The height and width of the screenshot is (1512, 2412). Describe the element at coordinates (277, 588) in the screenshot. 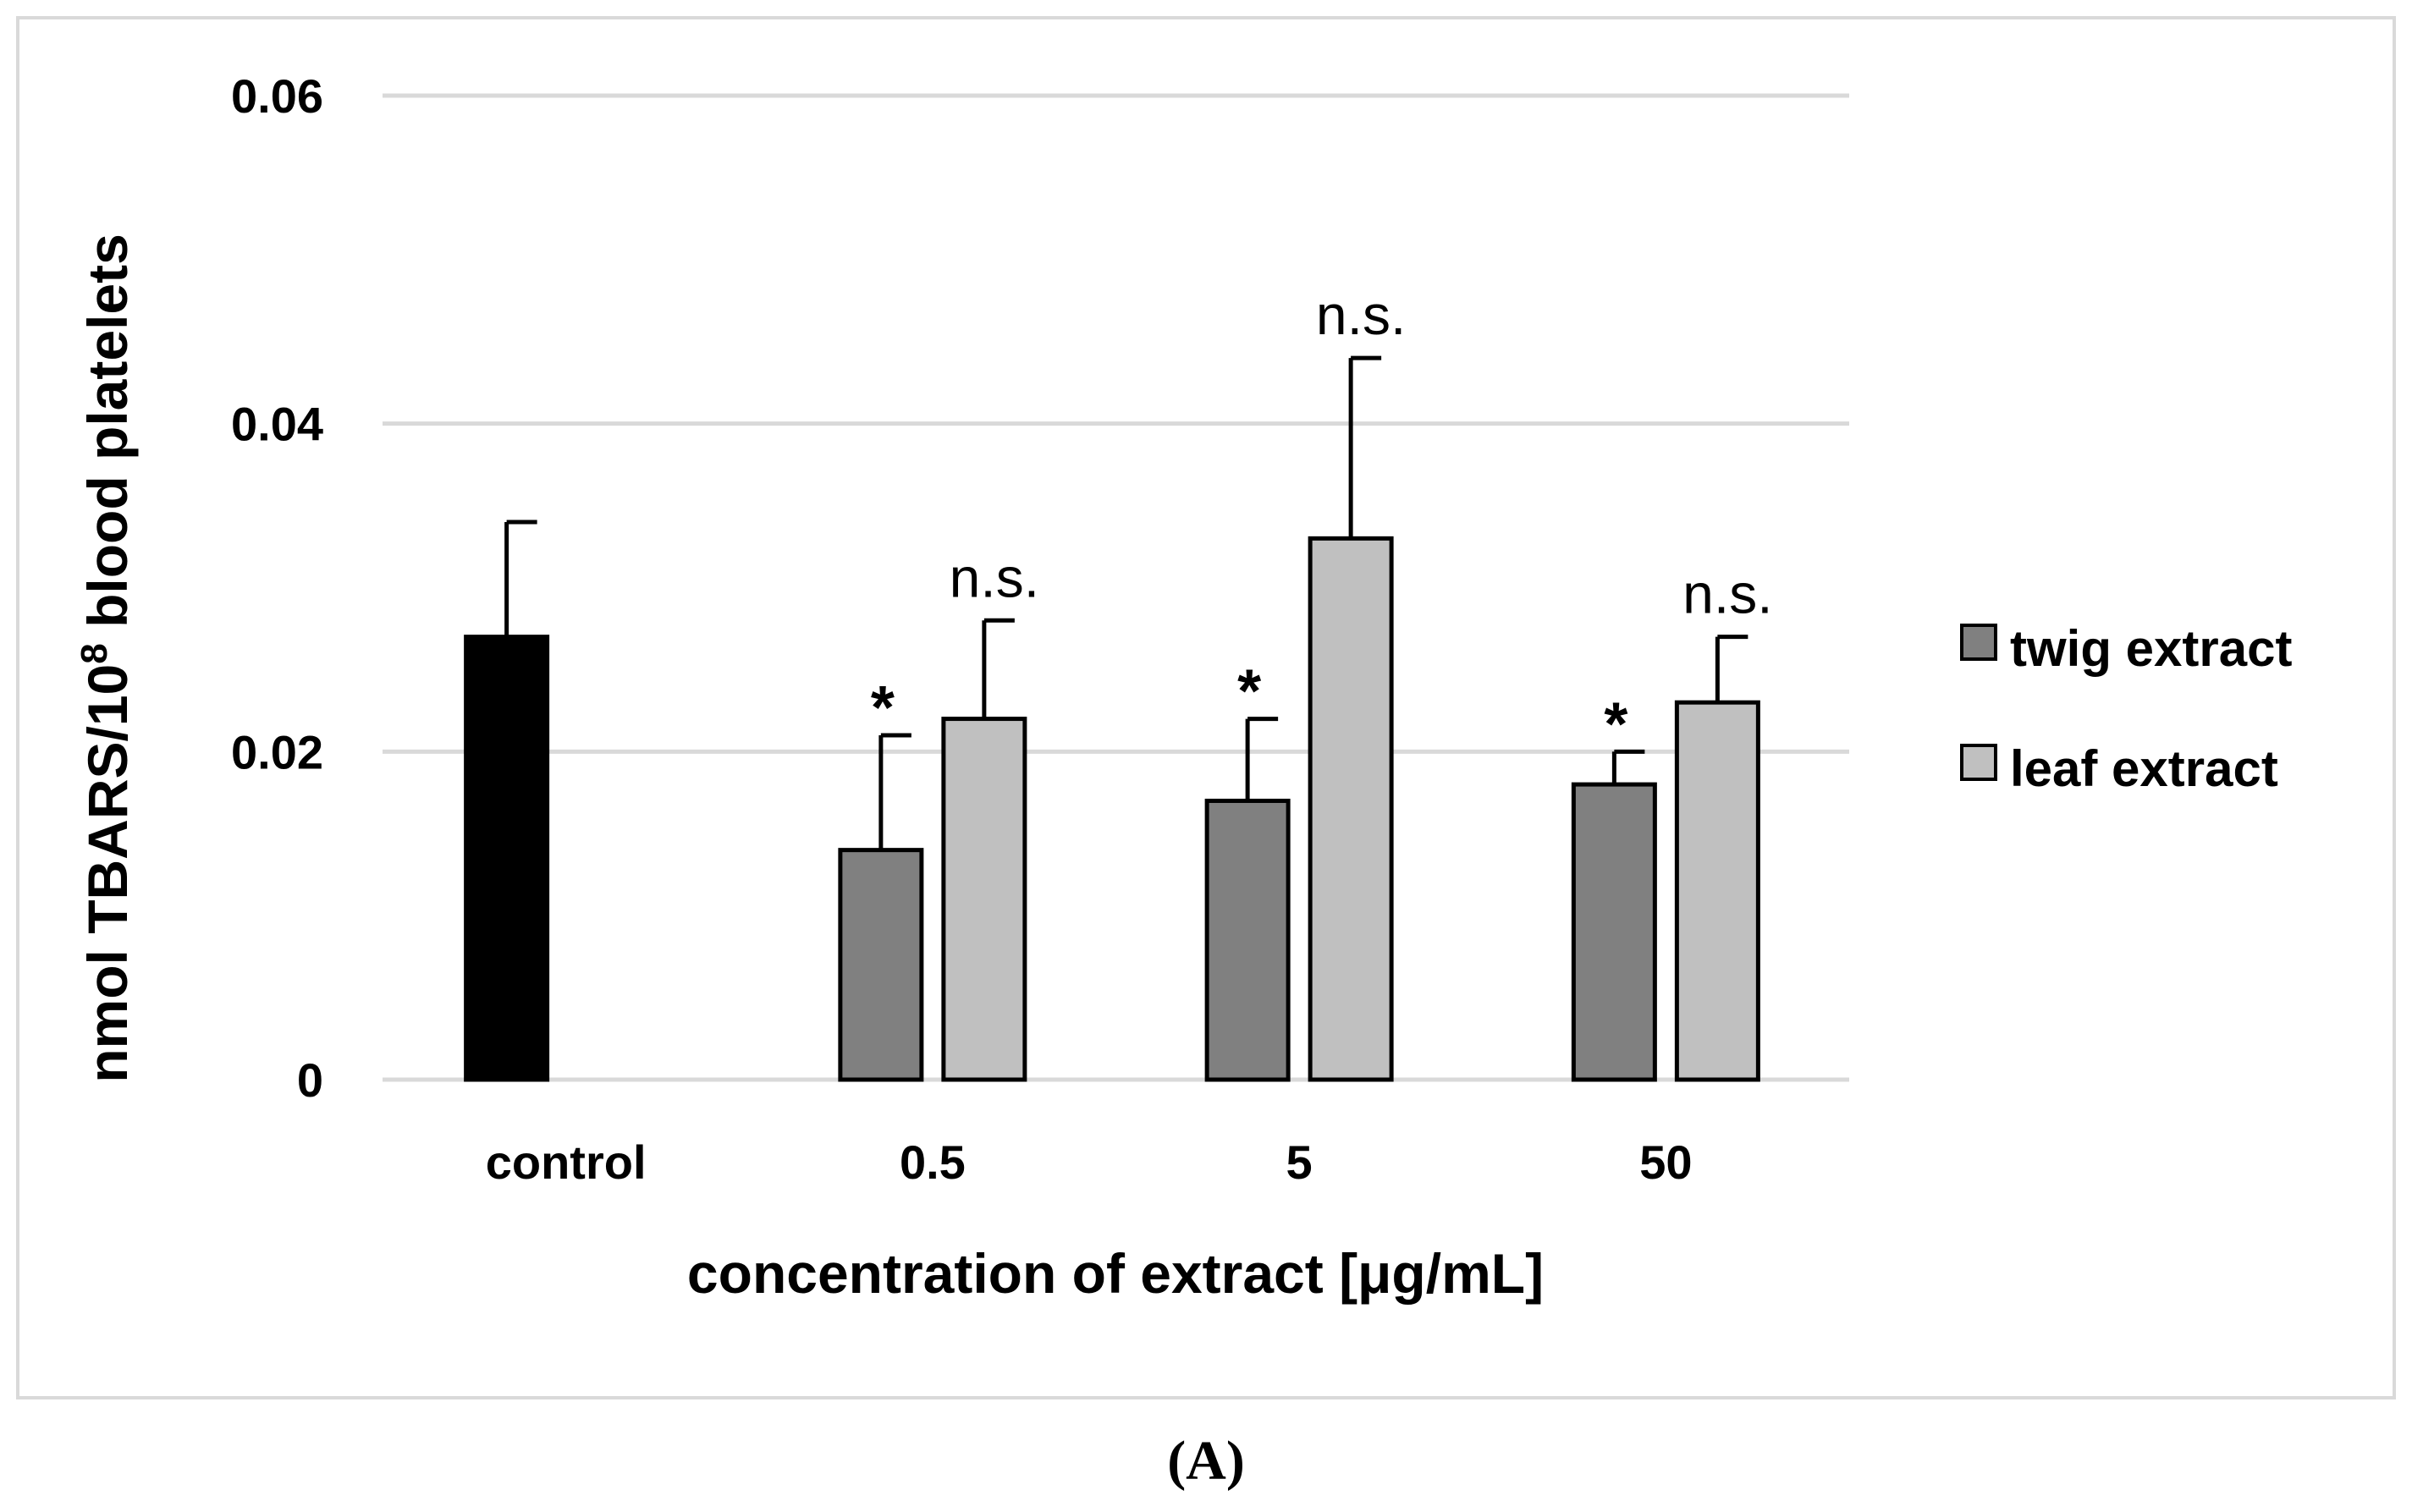

I see `y-axis-ticks: 0 0.02 0.04 0.06` at that location.